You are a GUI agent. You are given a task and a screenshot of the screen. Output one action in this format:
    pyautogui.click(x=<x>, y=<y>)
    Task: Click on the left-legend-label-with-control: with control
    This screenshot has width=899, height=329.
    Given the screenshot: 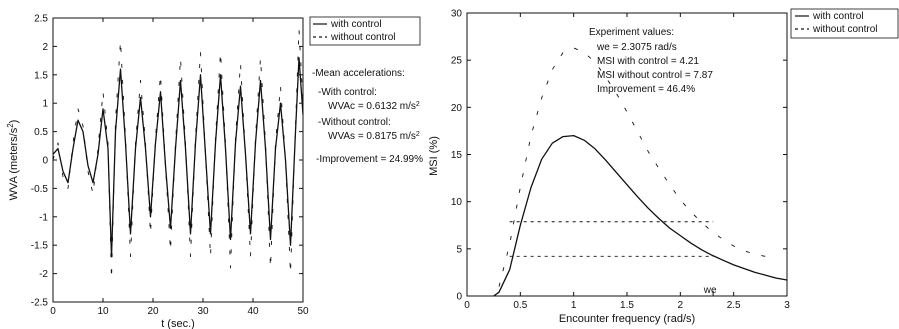 What is the action you would take?
    pyautogui.click(x=356, y=24)
    